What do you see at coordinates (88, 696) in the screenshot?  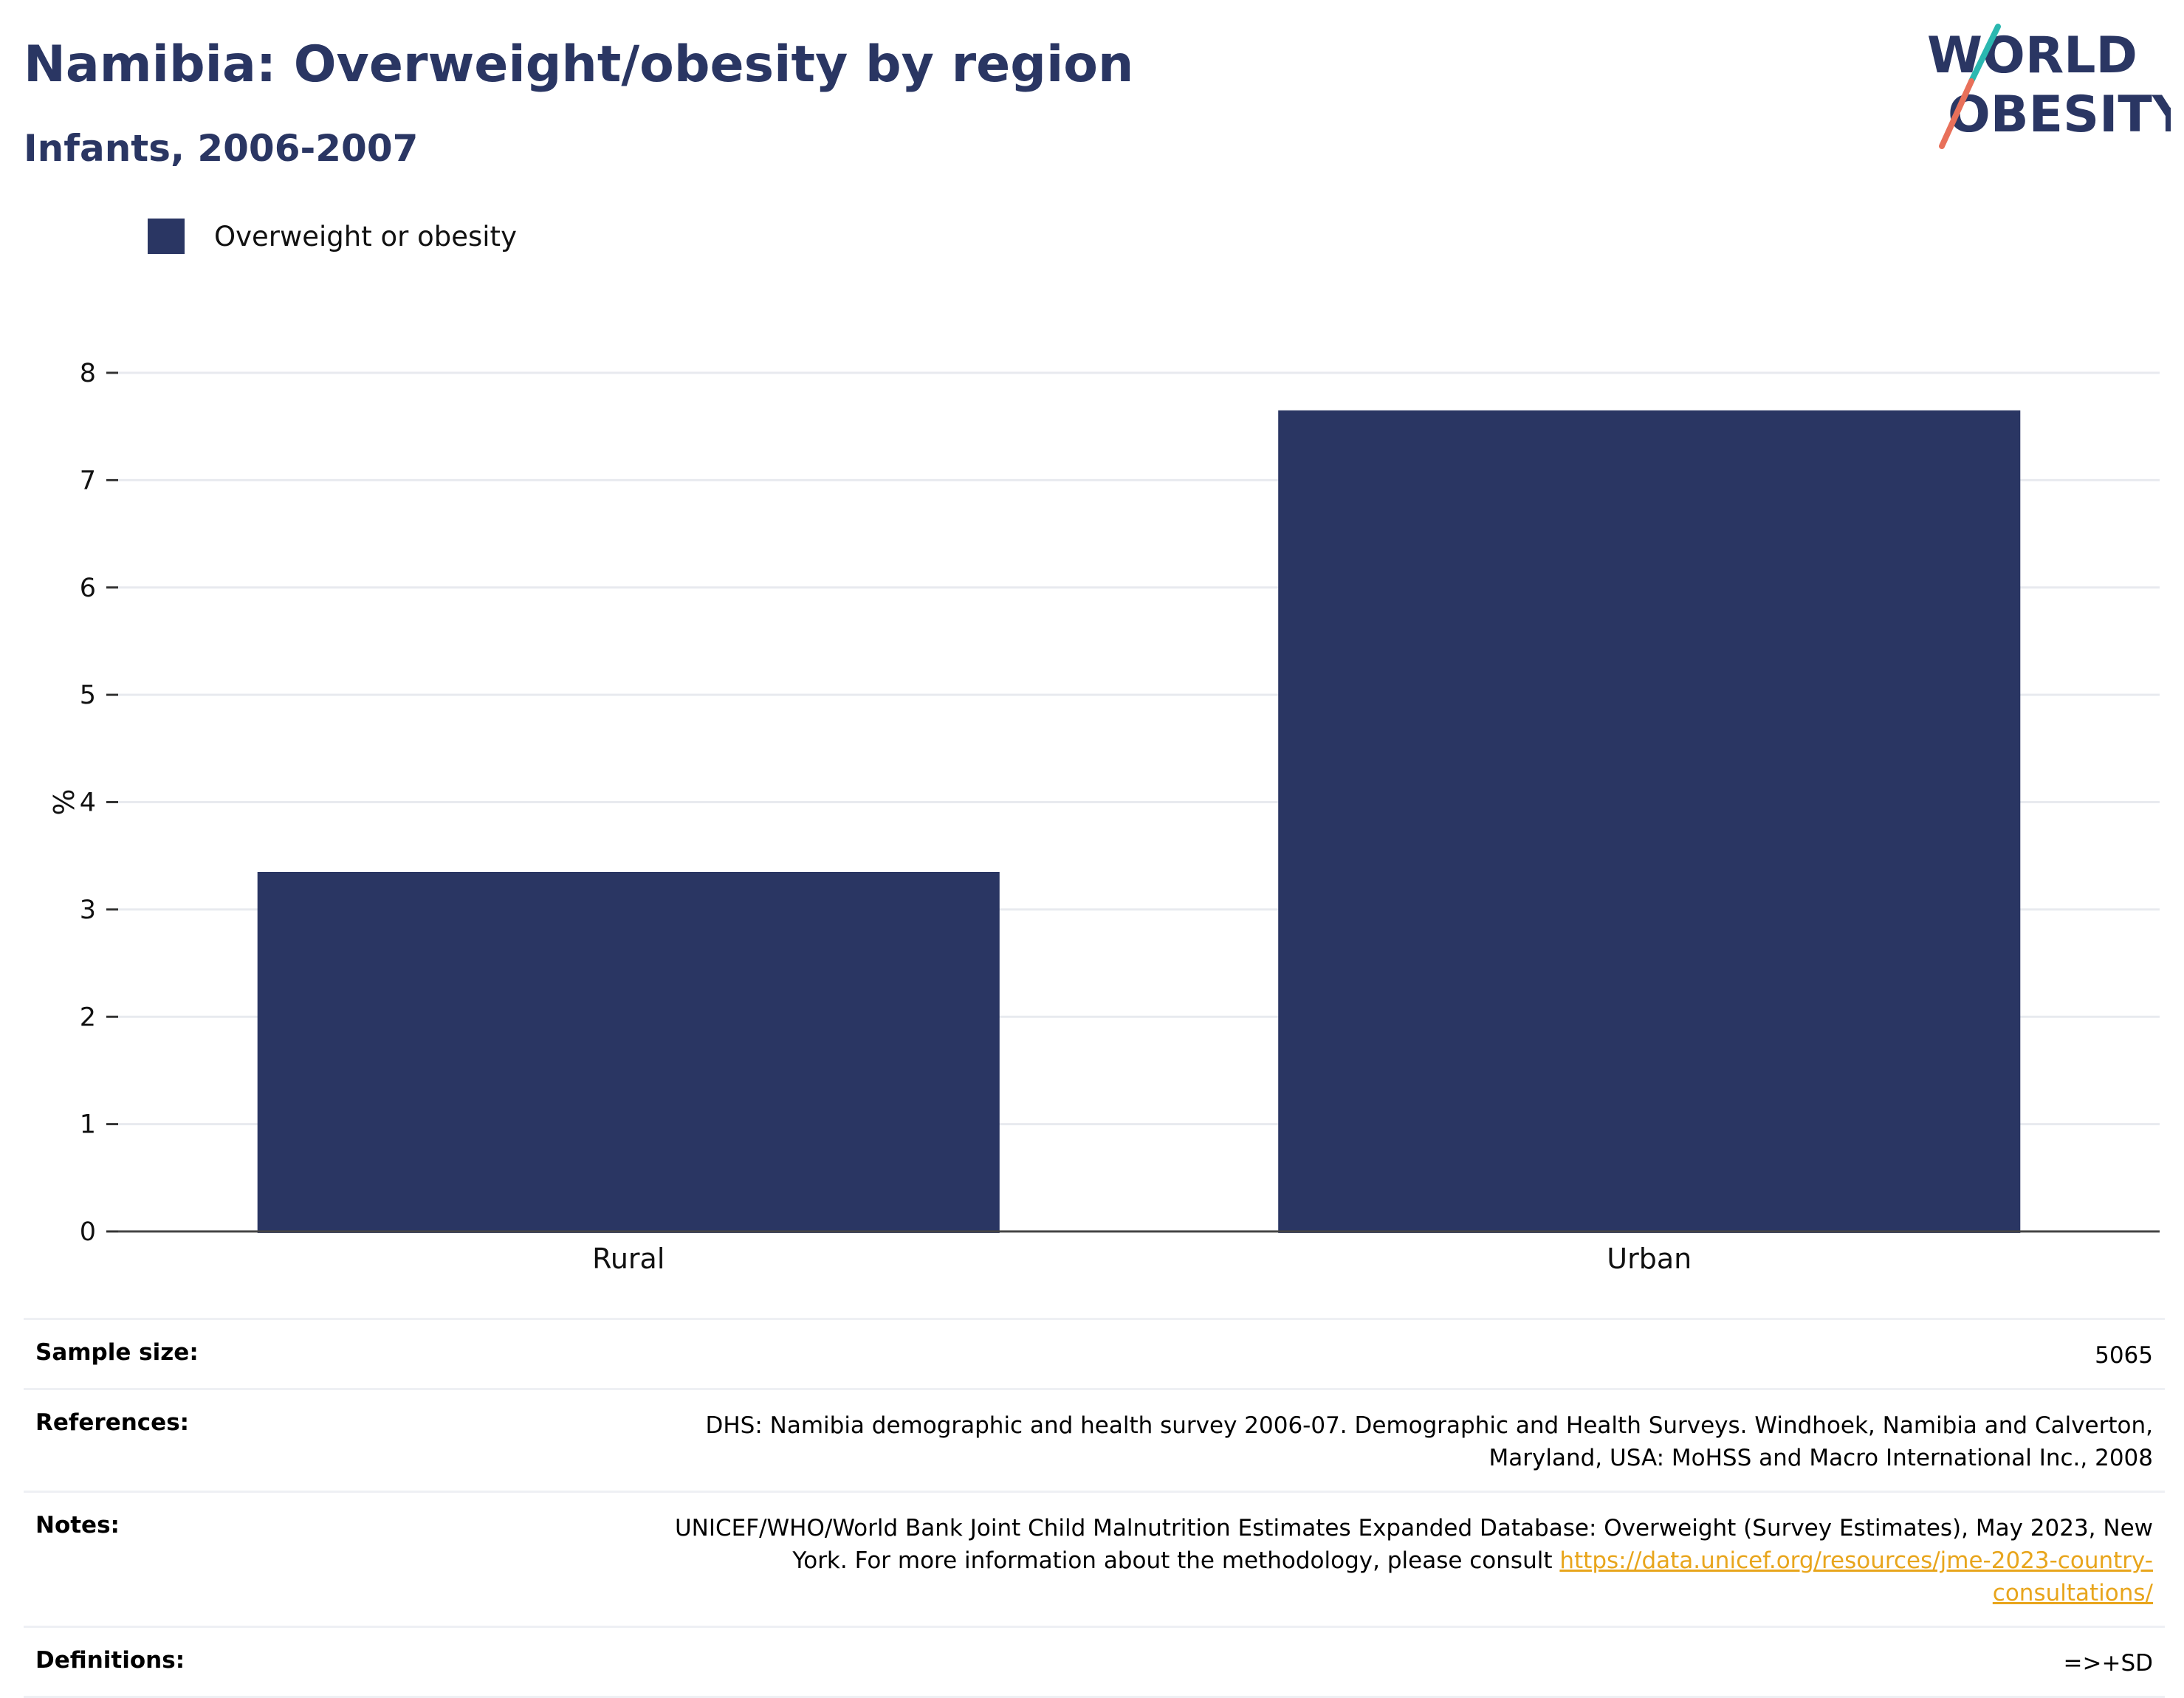 I see `y-tick-label: 5` at bounding box center [88, 696].